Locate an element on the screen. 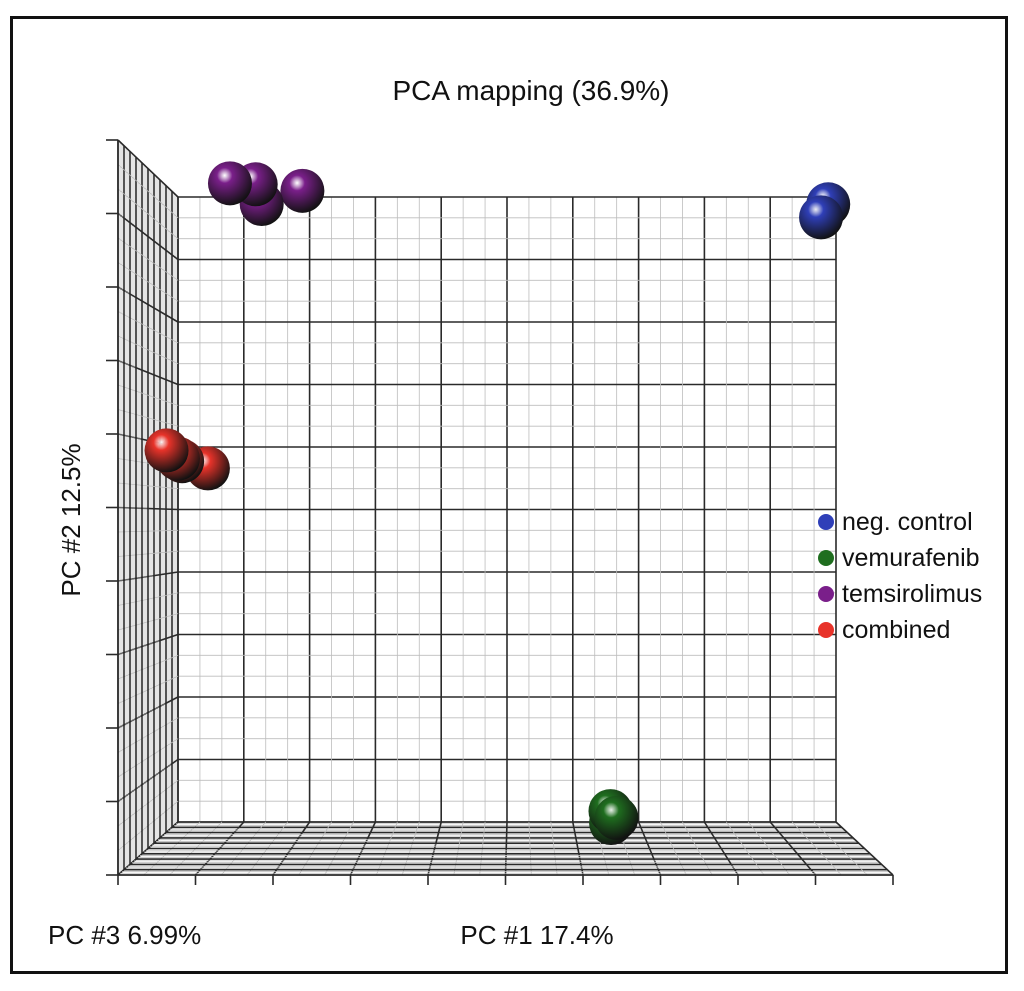  legend-marker-vemurafenib is located at coordinates (826, 558).